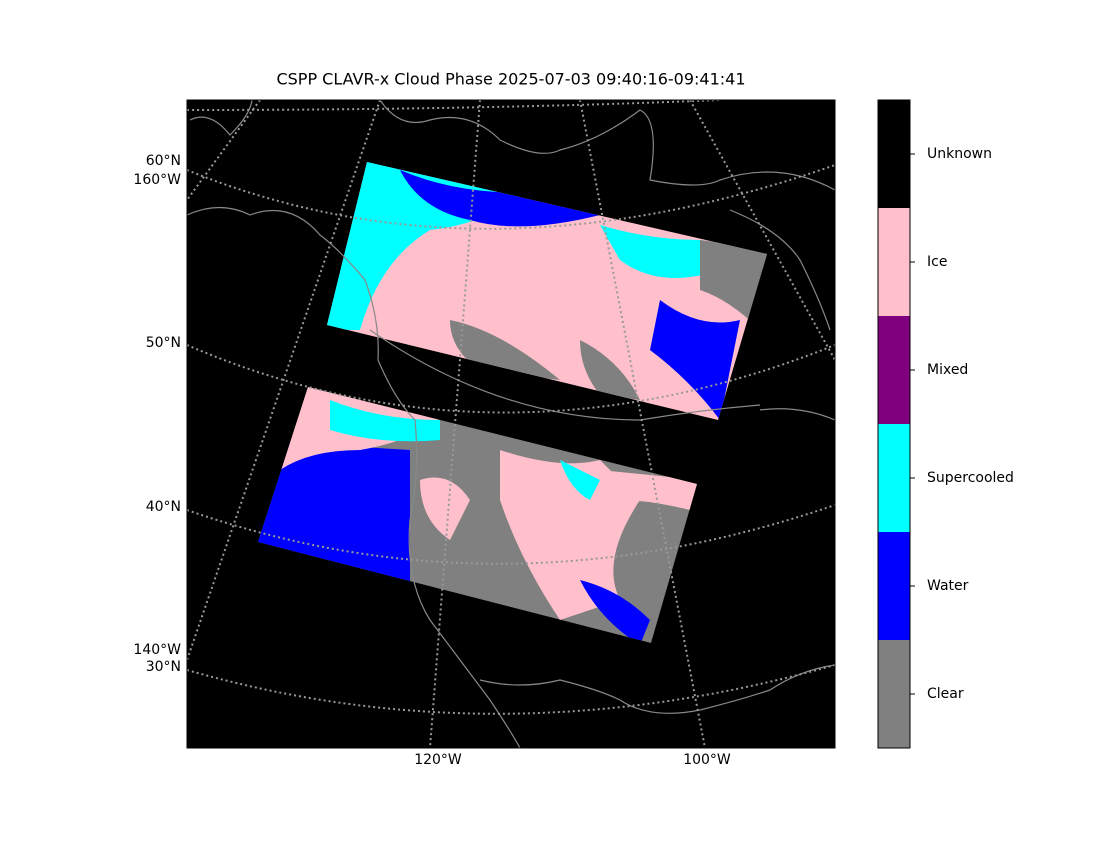  What do you see at coordinates (163, 667) in the screenshot?
I see `lat-label: 30°N` at bounding box center [163, 667].